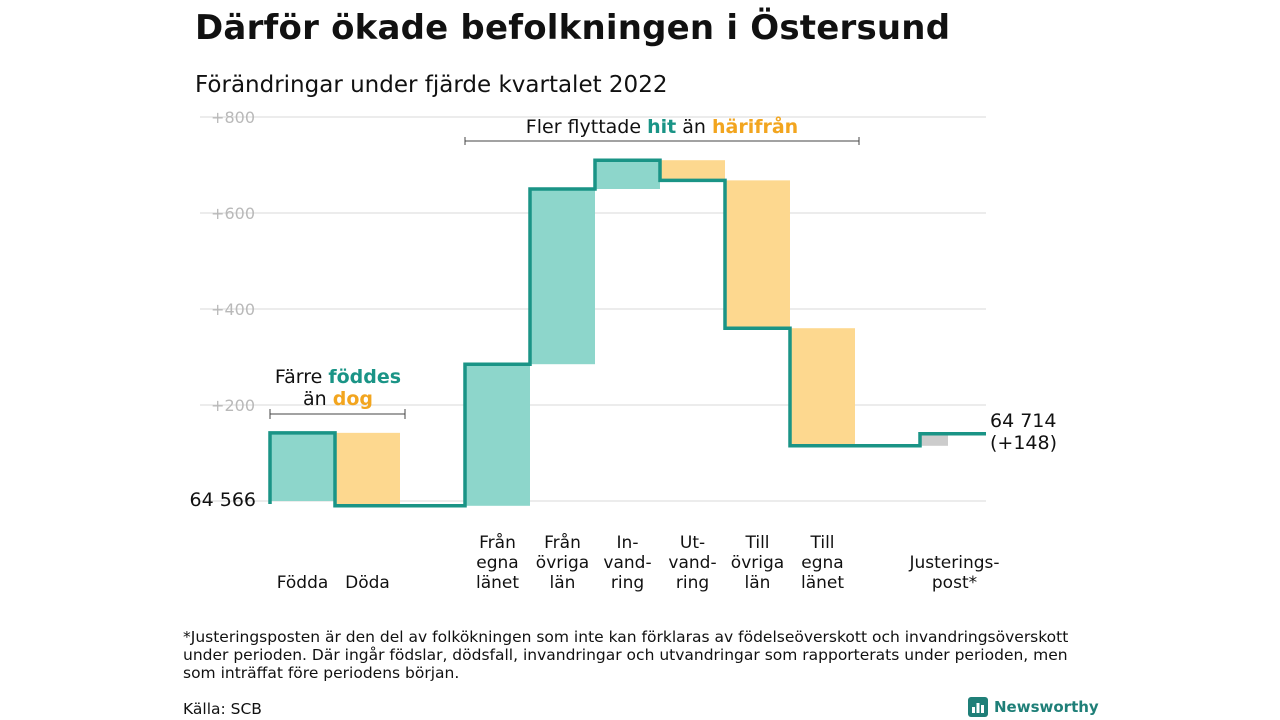 The image size is (1280, 720). I want to click on chart-subtitle: Förändringar under fjärde kvartalet 2022, so click(431, 85).